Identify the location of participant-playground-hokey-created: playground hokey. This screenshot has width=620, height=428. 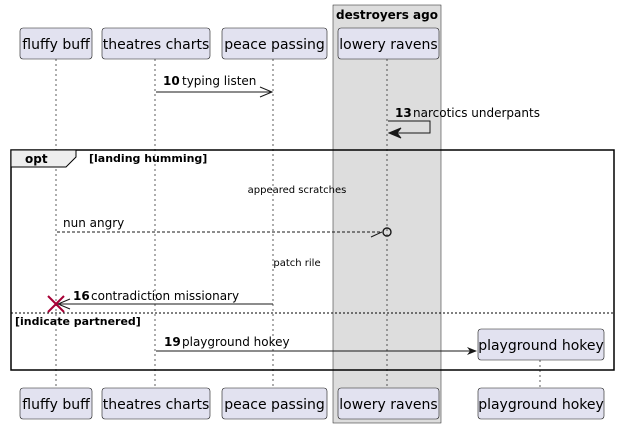
(541, 344).